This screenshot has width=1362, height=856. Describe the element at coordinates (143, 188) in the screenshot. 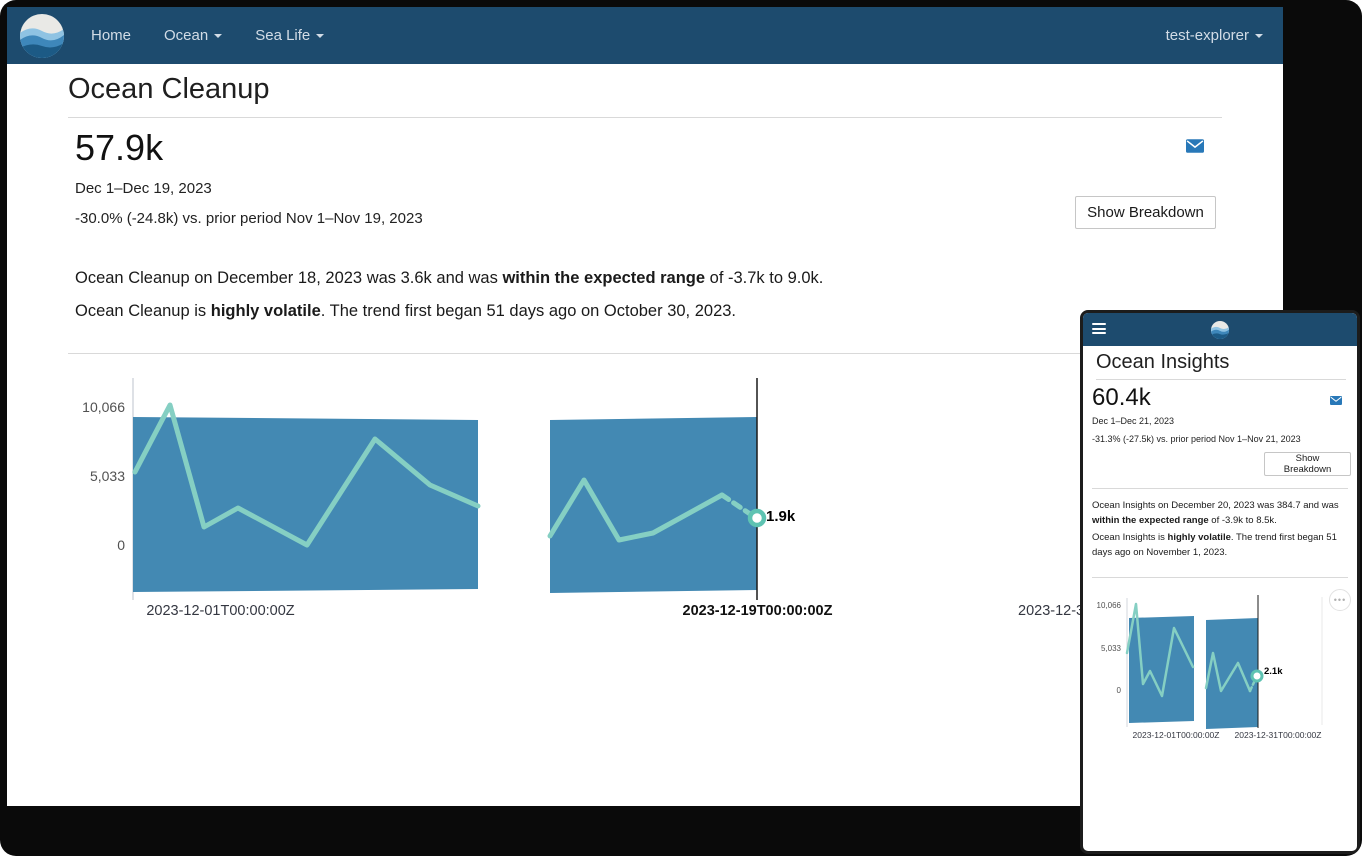

I see `metric-date-range: Dec 1–Dec 19, 2023` at that location.